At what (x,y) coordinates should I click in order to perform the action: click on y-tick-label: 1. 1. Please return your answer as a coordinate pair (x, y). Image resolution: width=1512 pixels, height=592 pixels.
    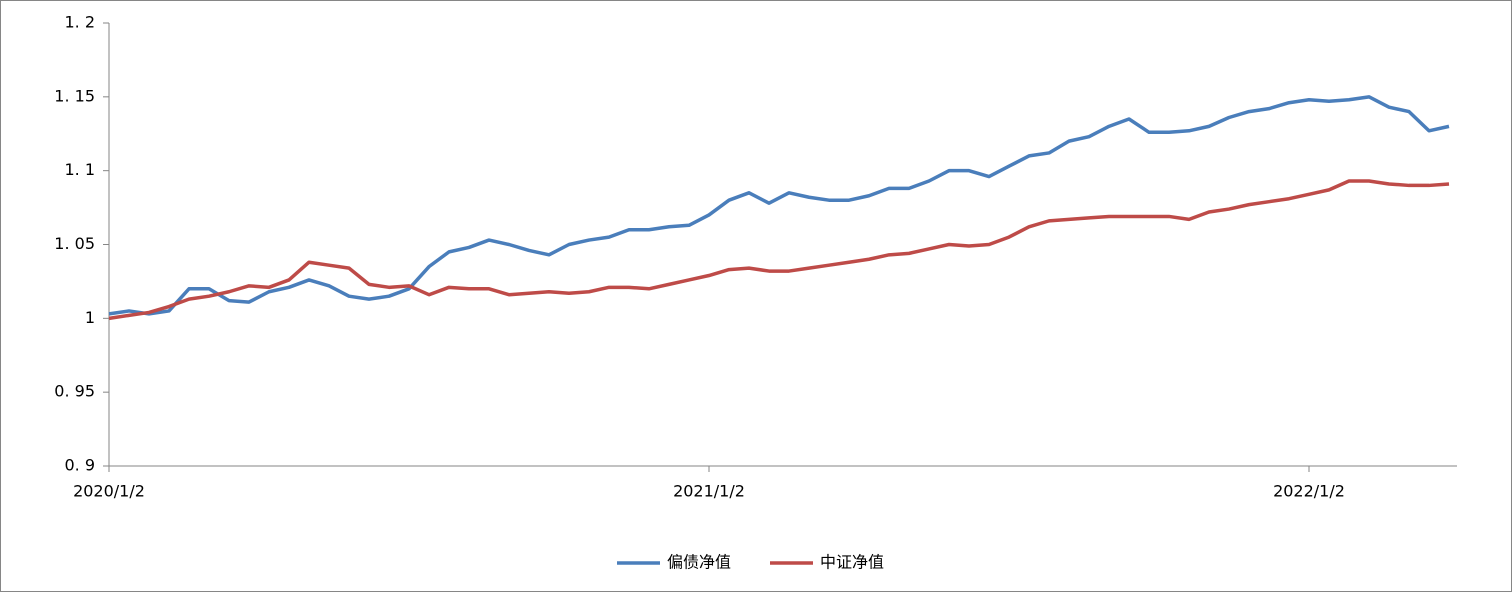
    Looking at the image, I should click on (79, 169).